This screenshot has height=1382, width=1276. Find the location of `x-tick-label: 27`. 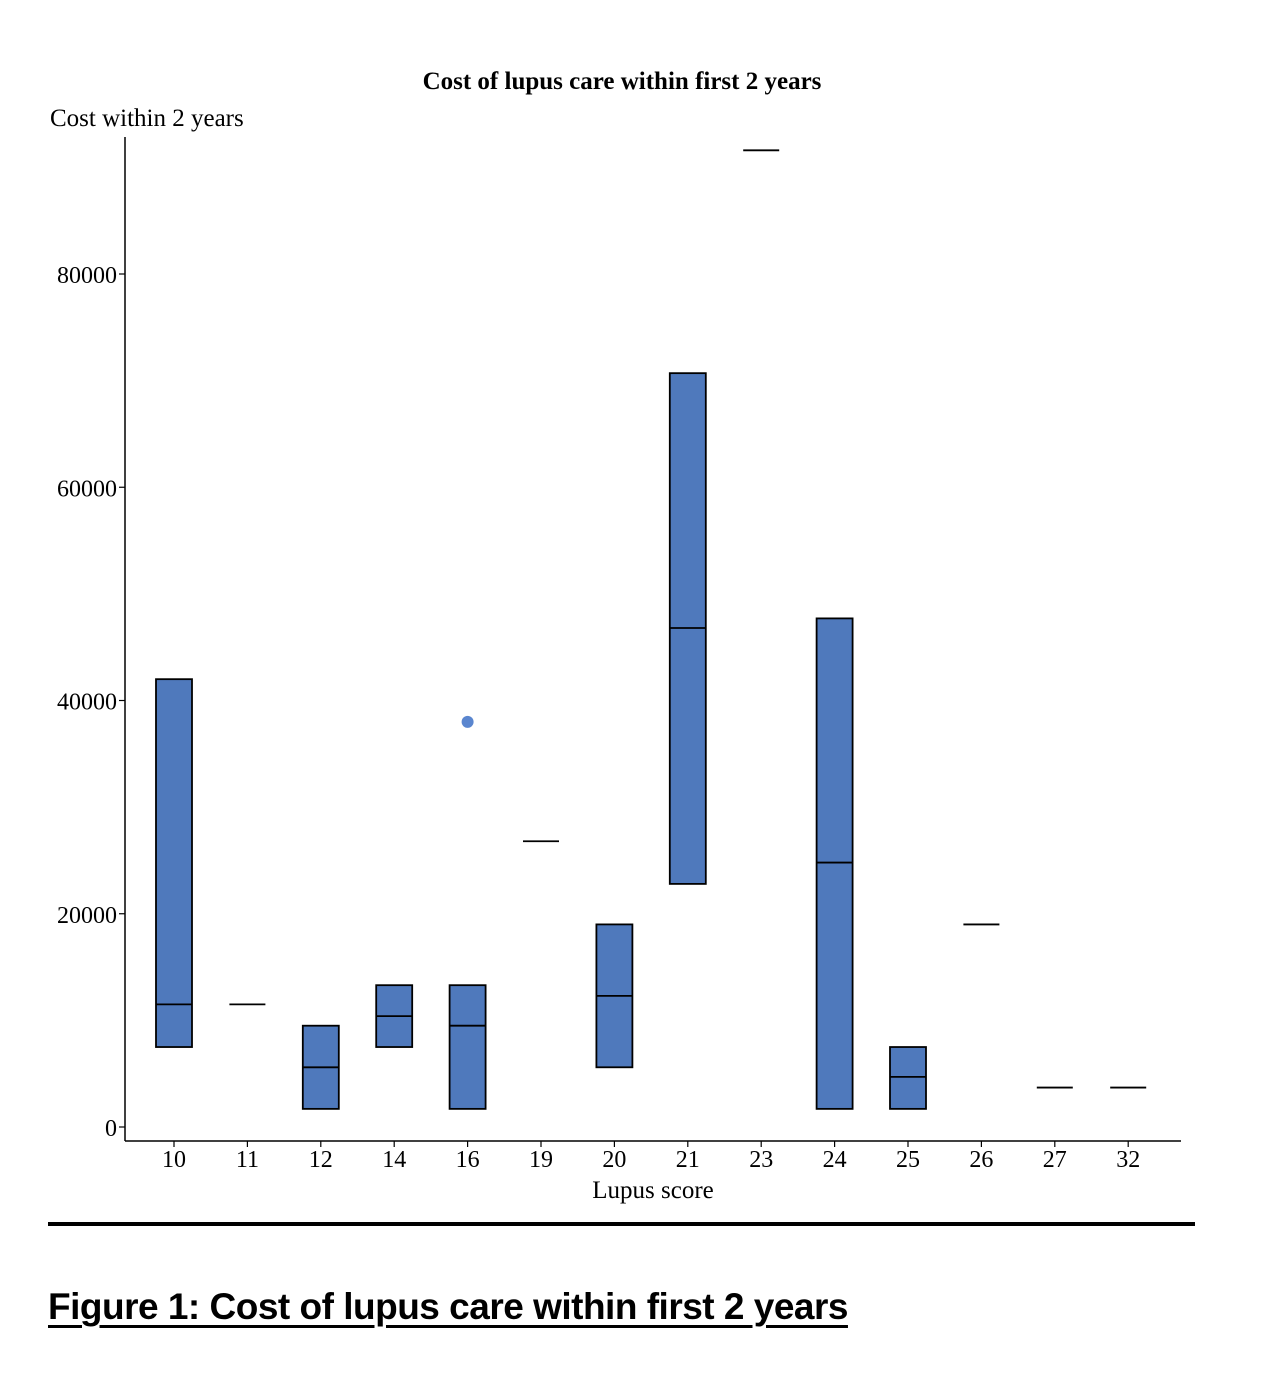

x-tick-label: 27 is located at coordinates (1055, 1160).